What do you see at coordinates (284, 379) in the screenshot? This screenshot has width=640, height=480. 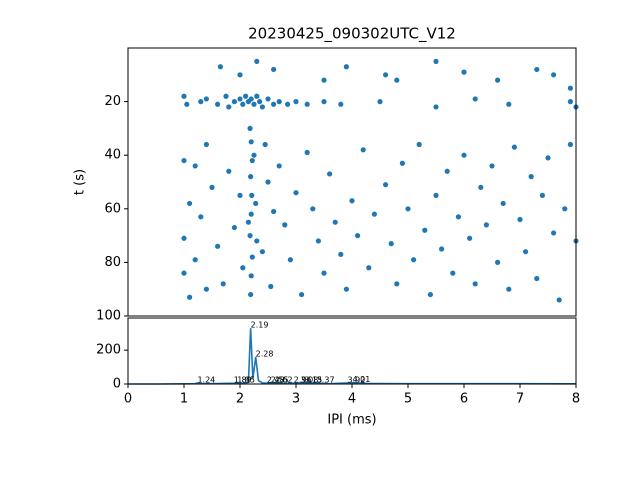 I see `annotation: 2.62` at bounding box center [284, 379].